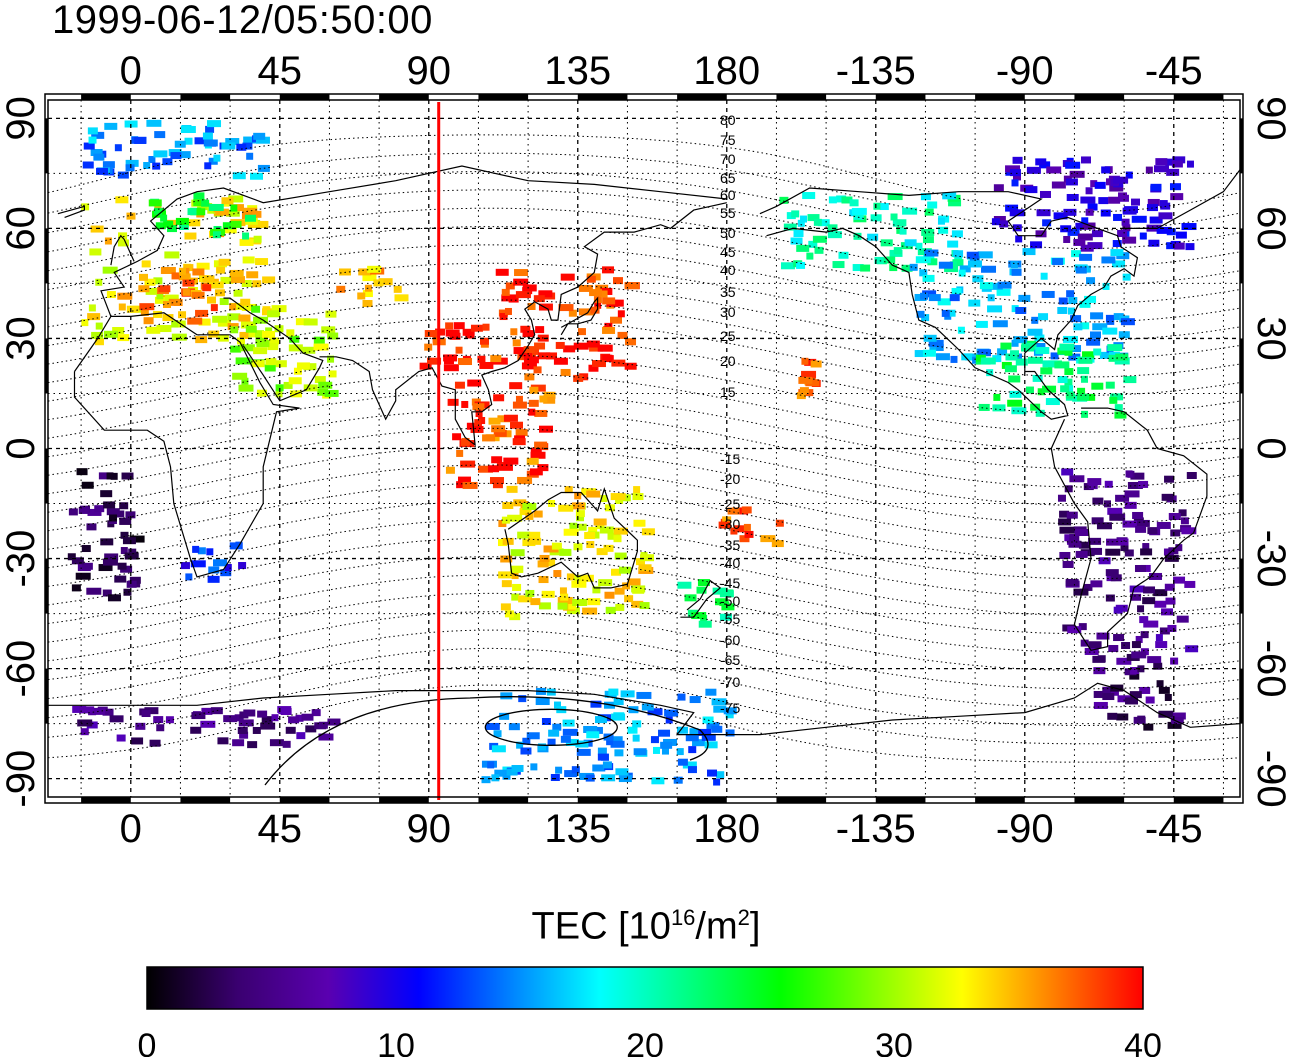 This screenshot has height=1057, width=1292. Describe the element at coordinates (728, 392) in the screenshot. I see `contour-label: 15` at that location.